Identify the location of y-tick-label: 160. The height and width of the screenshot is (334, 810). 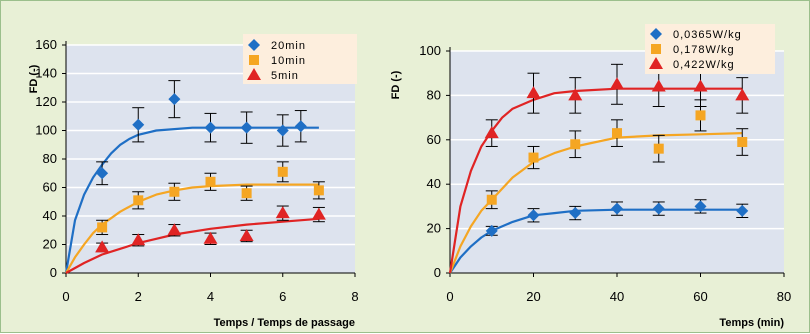
(46, 44).